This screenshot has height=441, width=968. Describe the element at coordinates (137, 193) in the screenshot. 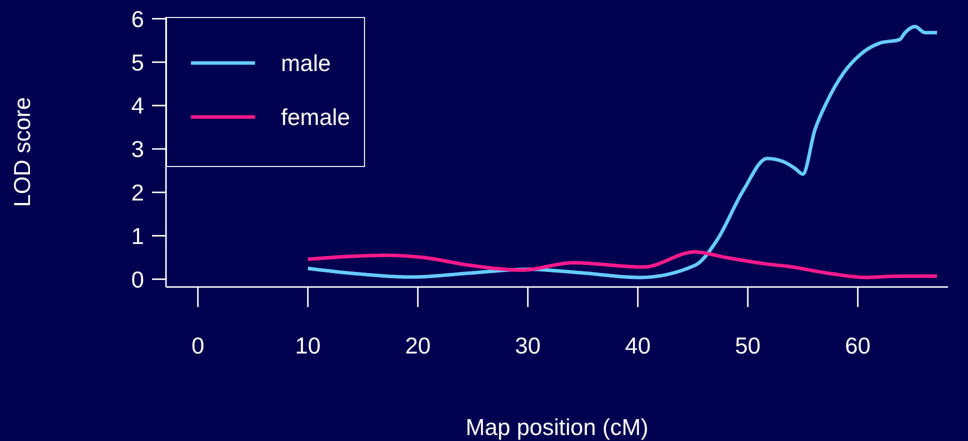

I see `y-tick-label: 2` at that location.